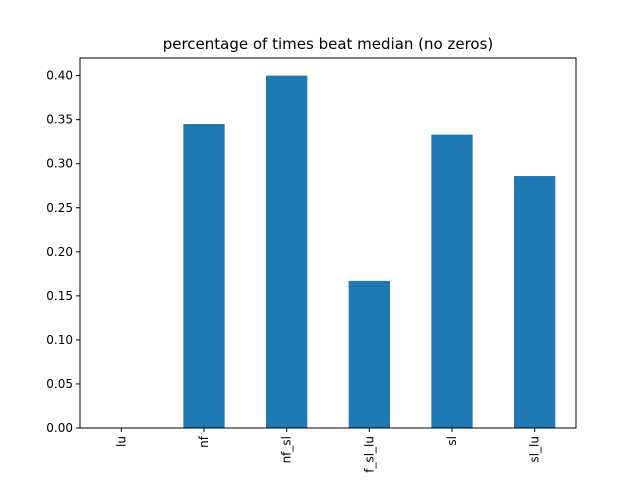 Image resolution: width=640 pixels, height=480 pixels. Describe the element at coordinates (121, 441) in the screenshot. I see `x-tick-label: lu` at that location.